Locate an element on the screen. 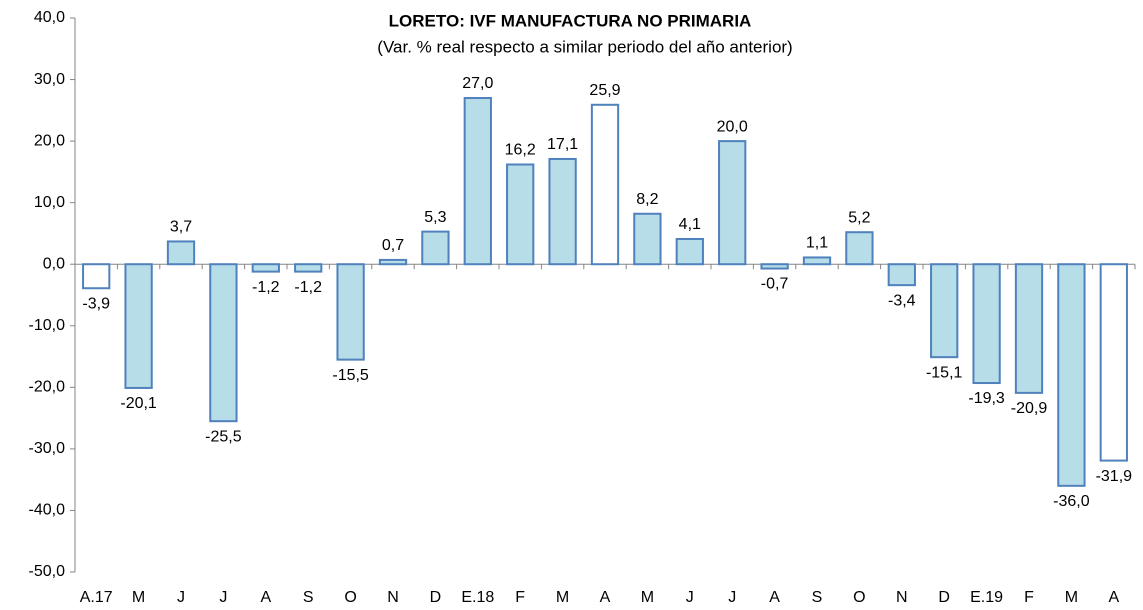  x-tick-label: A.17 is located at coordinates (96, 597).